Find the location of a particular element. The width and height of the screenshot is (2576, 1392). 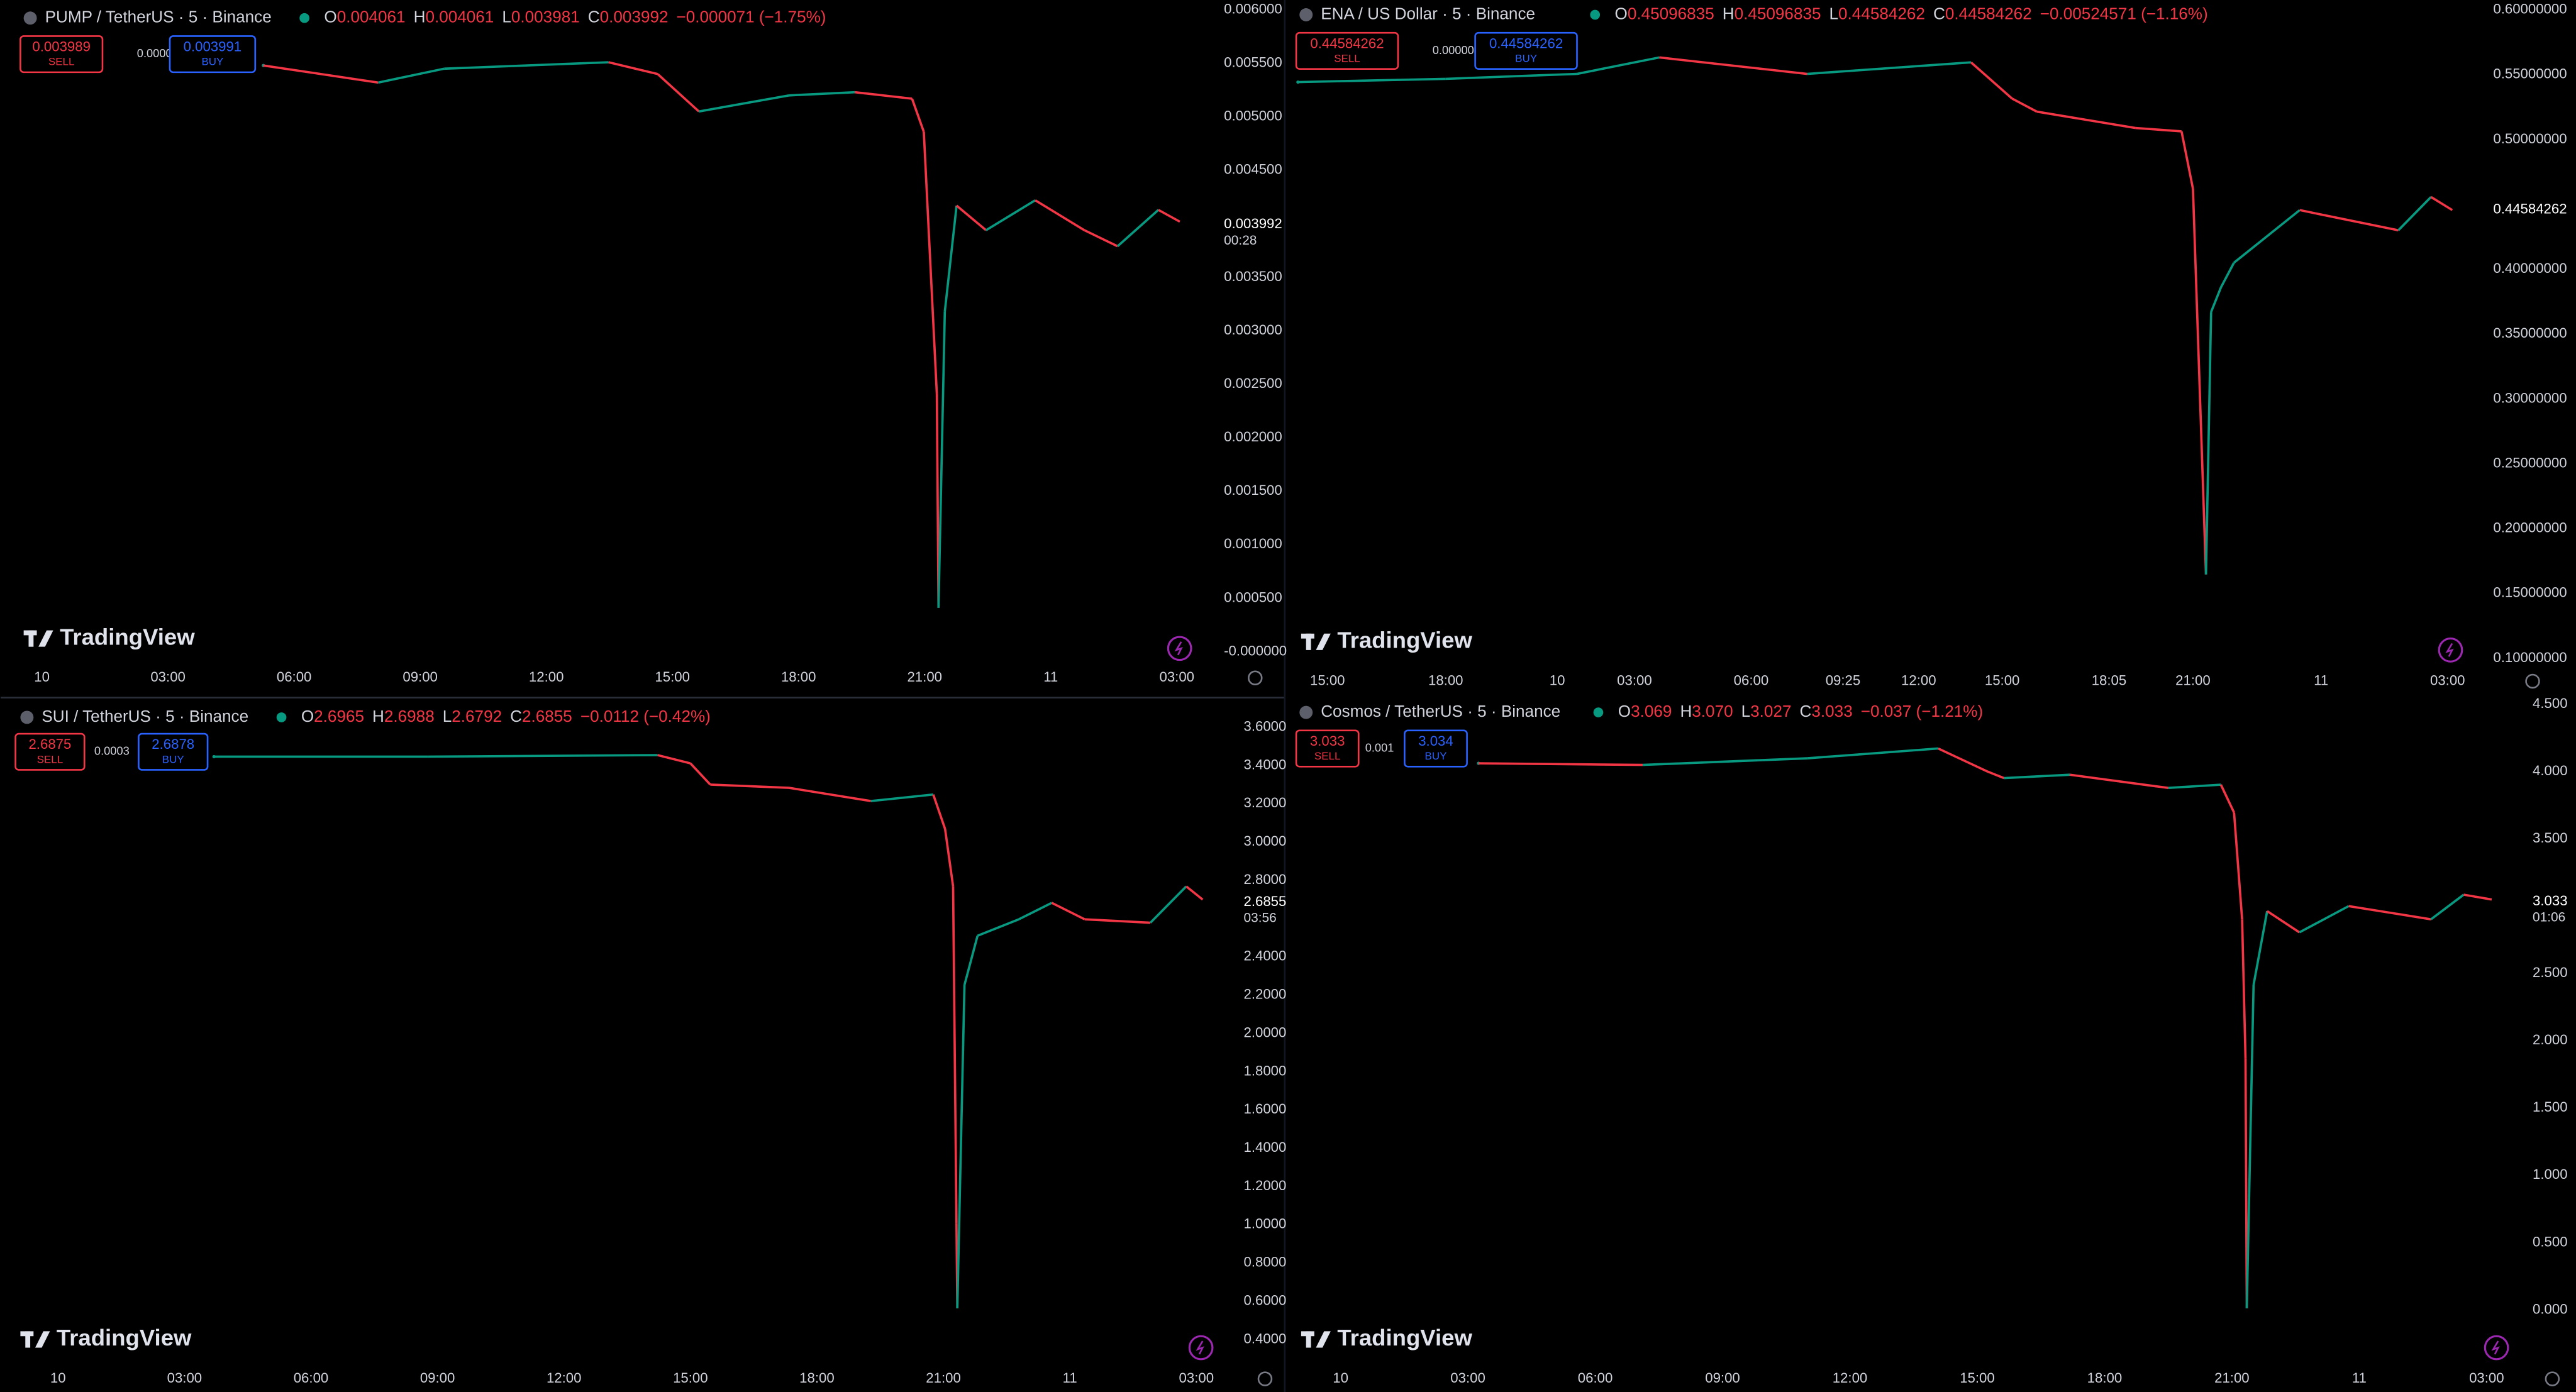

y-tick-label: 0.30000000 is located at coordinates (2530, 398).